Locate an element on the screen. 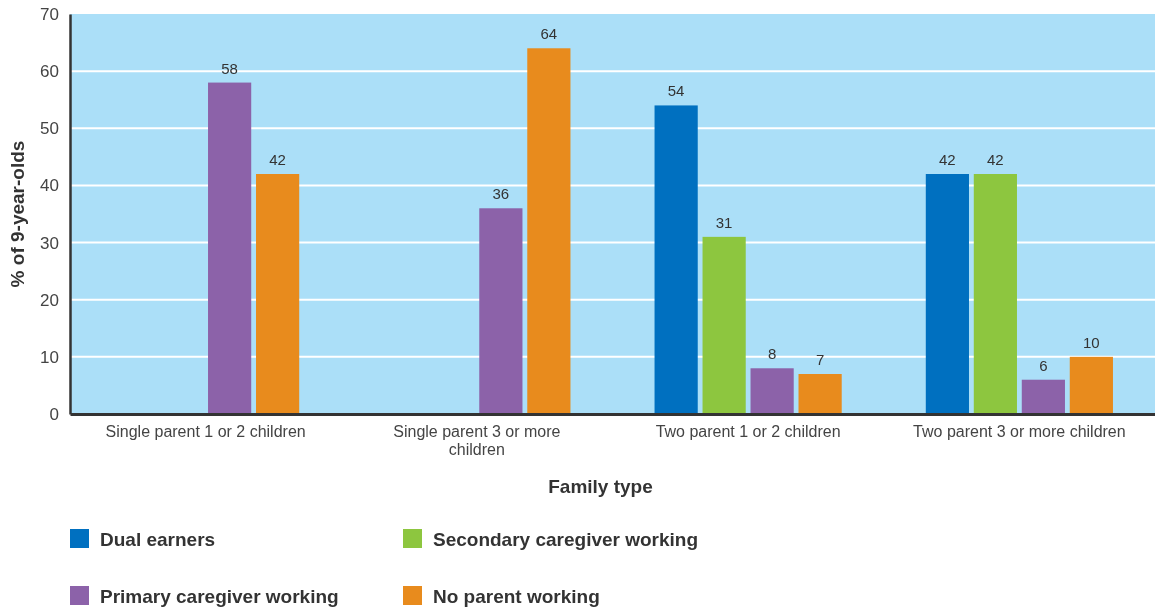  x-tick-label: Two parent 3 or more children is located at coordinates (1019, 432).